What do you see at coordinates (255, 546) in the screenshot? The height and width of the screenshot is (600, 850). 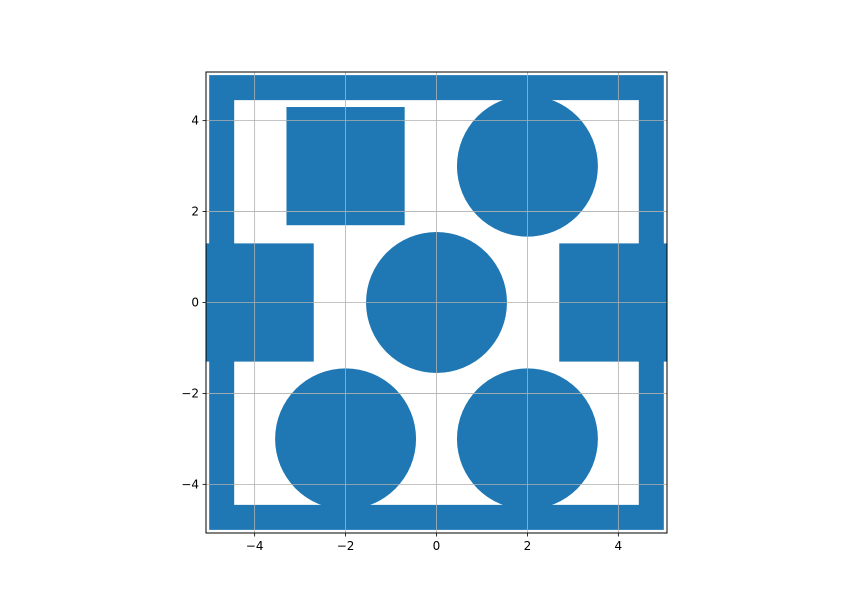 I see `x-tick-label: −4` at bounding box center [255, 546].